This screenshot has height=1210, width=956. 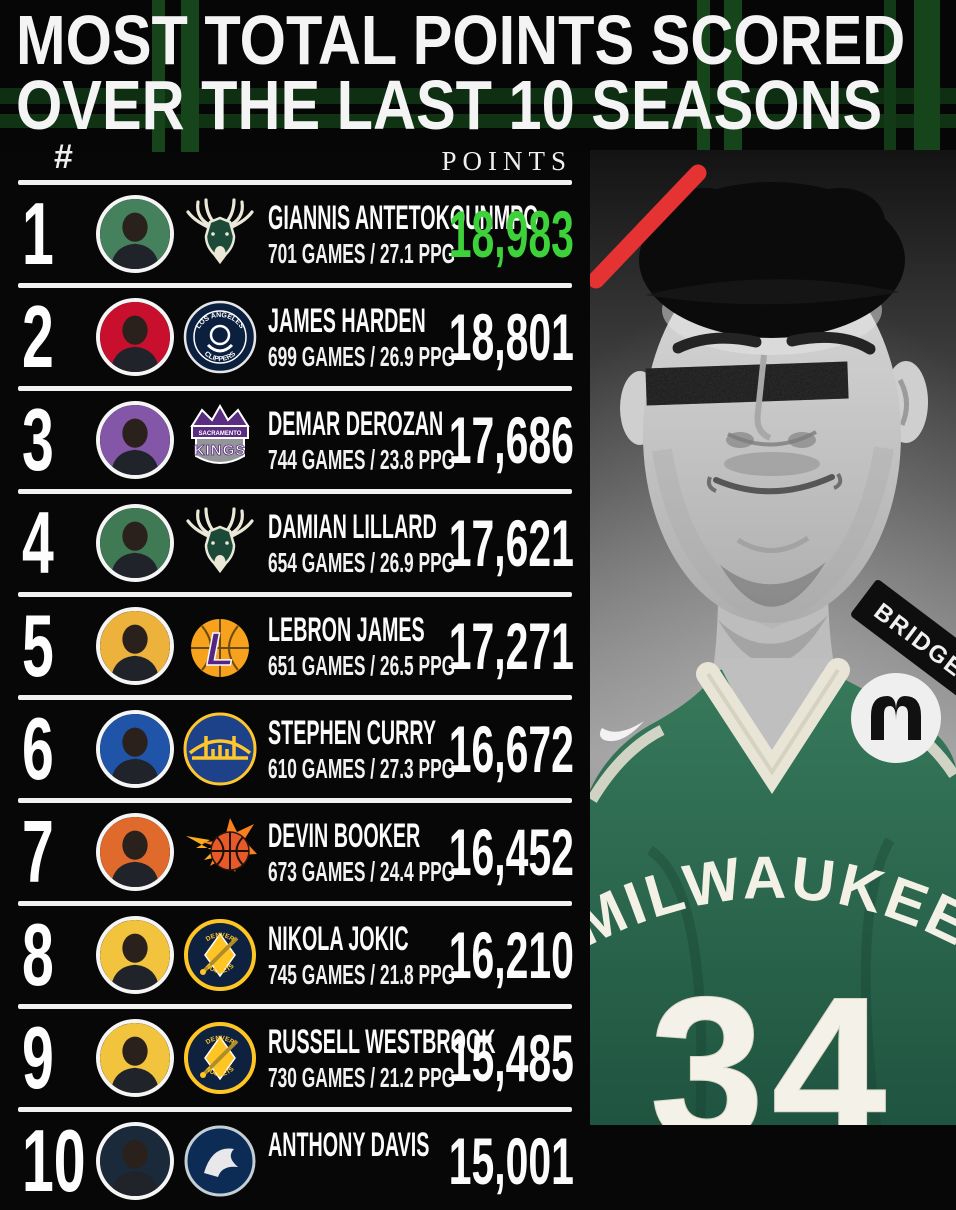 What do you see at coordinates (772, 1040) in the screenshot?
I see `jersey-number-text: 34` at bounding box center [772, 1040].